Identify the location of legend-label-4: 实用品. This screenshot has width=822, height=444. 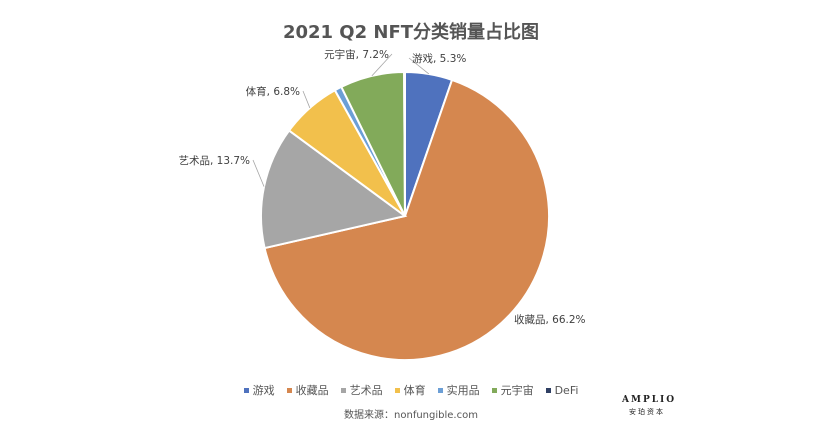
(463, 390).